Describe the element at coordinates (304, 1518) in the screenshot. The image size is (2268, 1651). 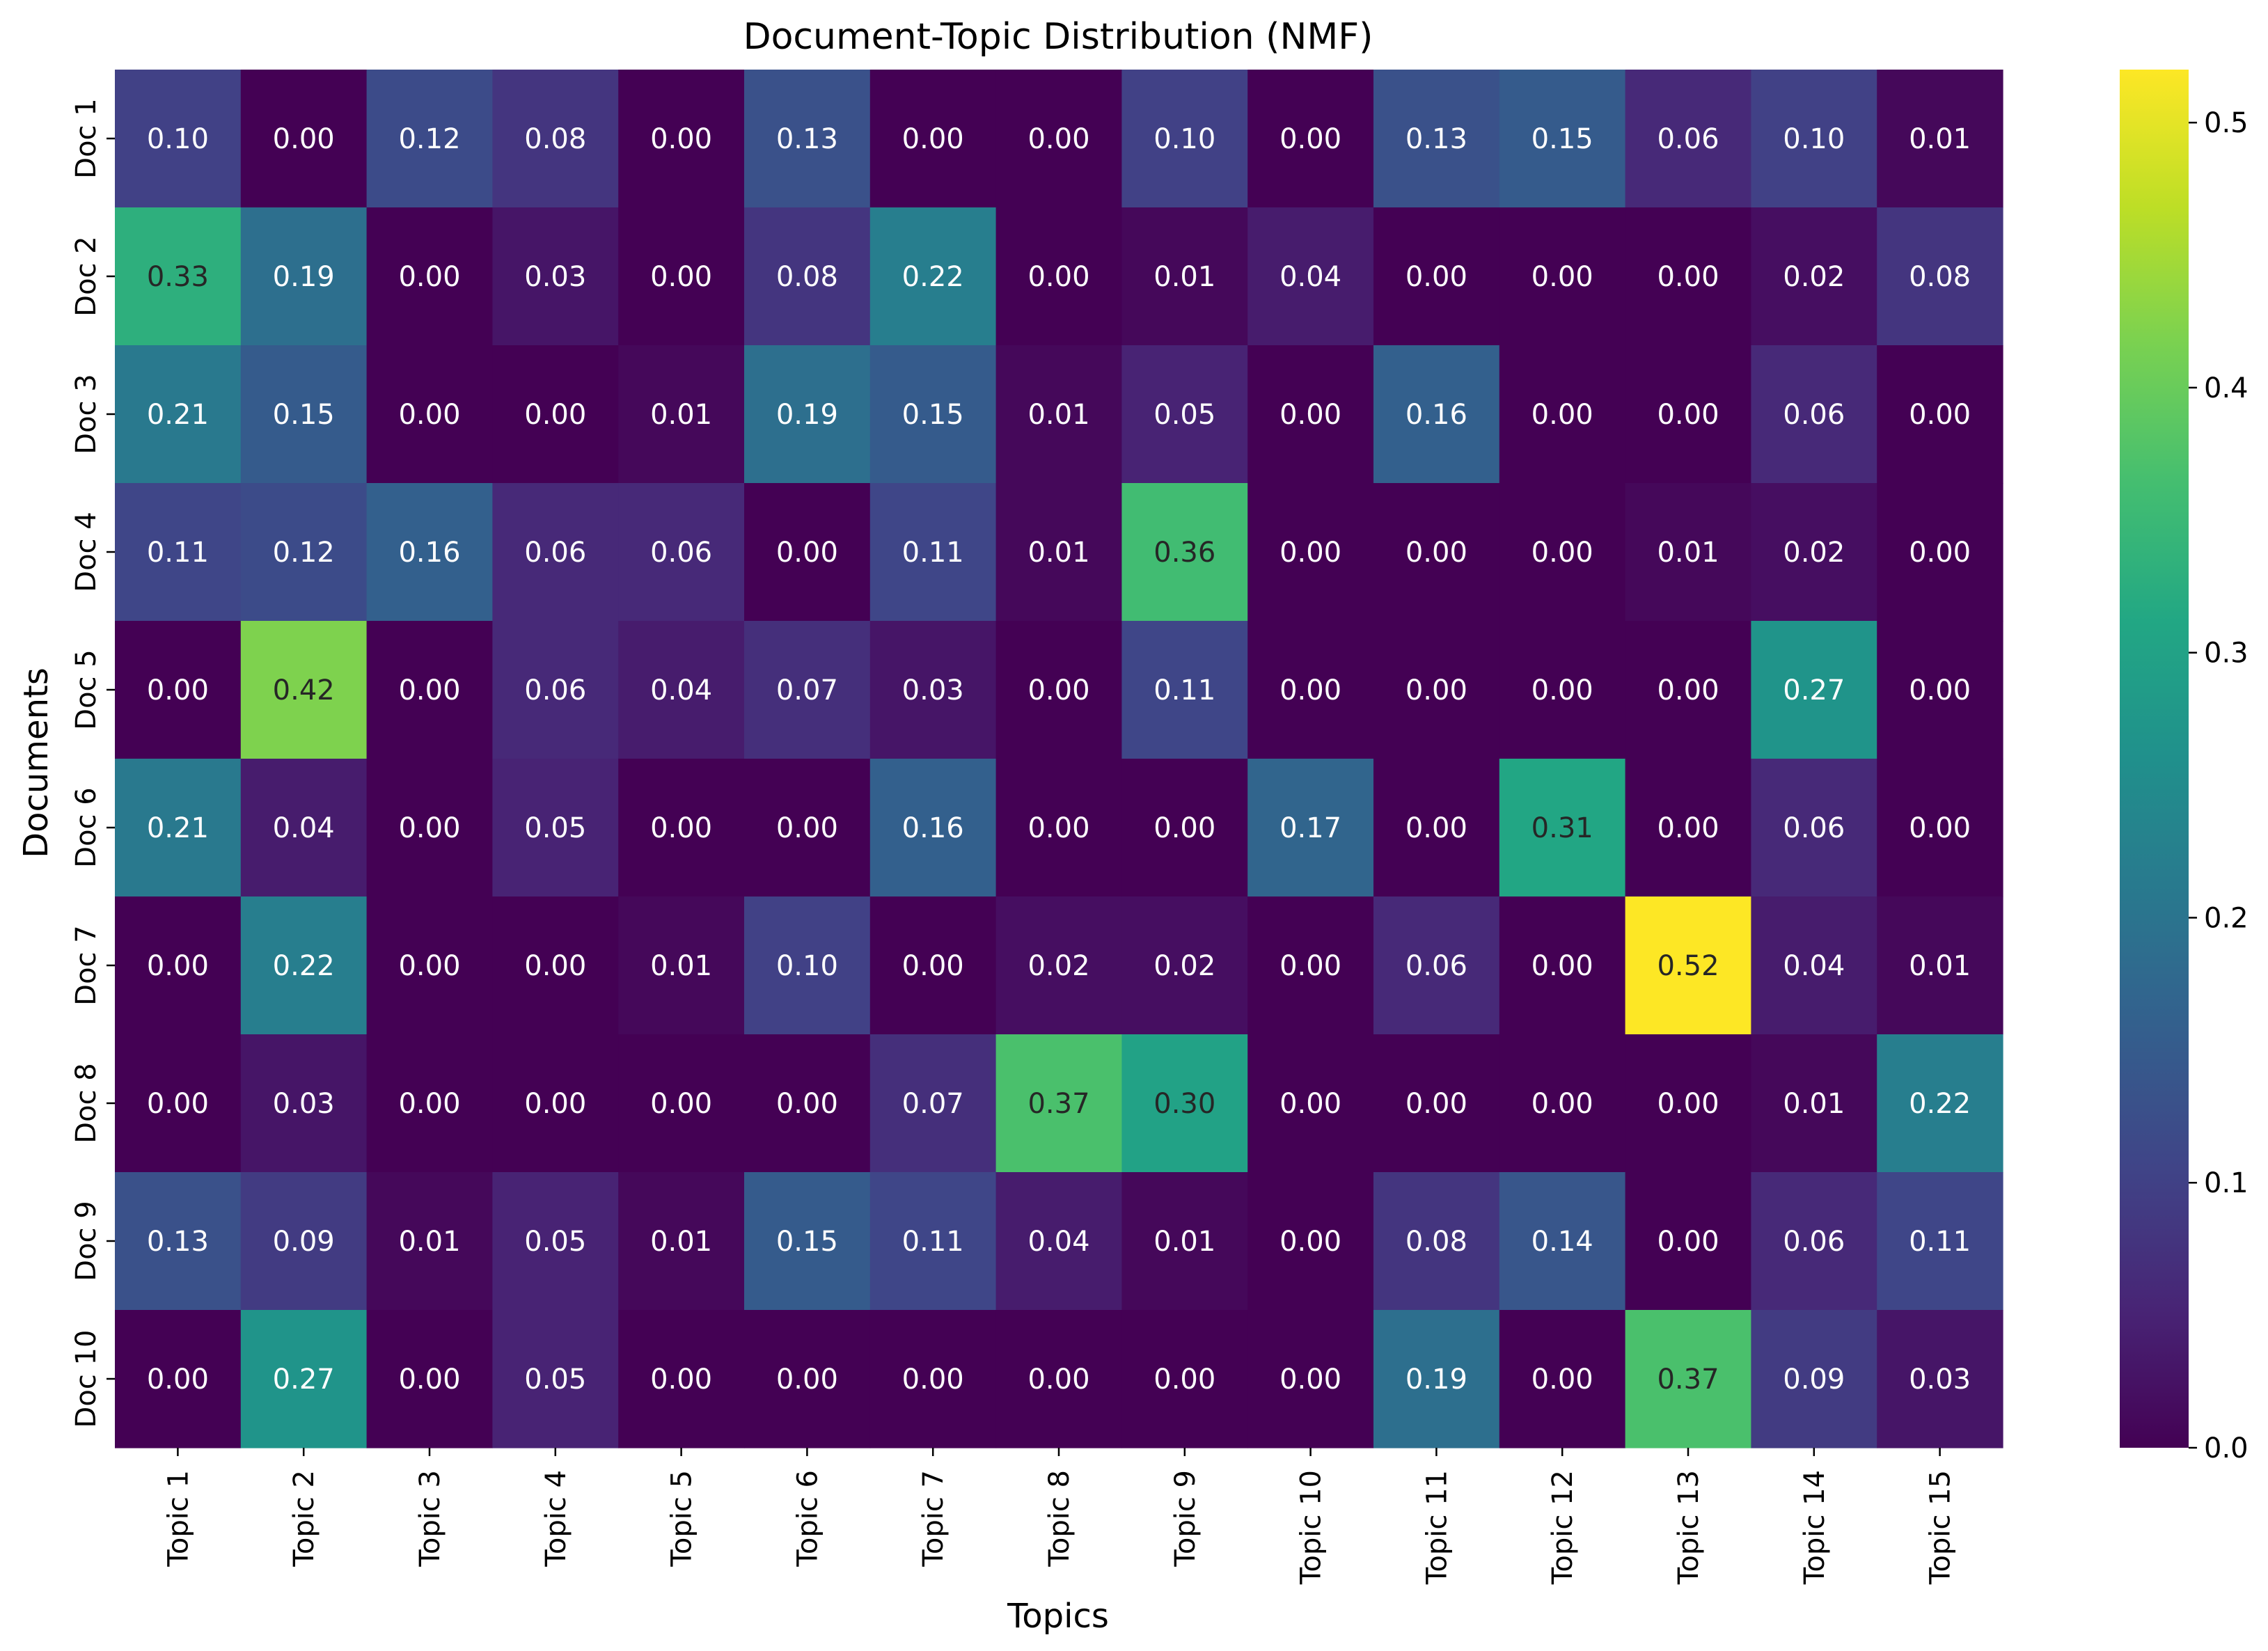
I see `x-tick-label: Topic 2` at that location.